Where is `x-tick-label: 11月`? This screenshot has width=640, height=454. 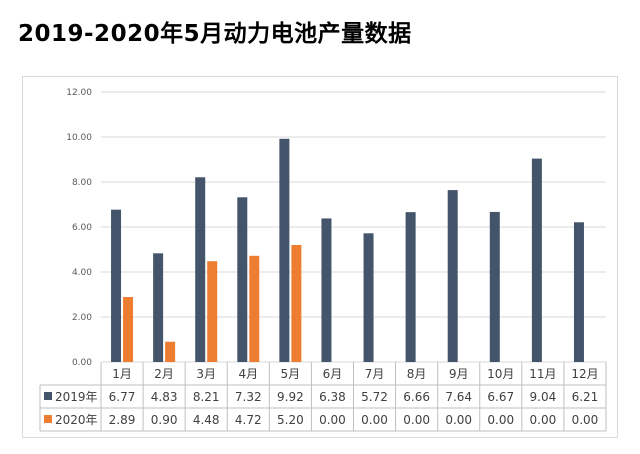
x-tick-label: 11月 is located at coordinates (542, 374).